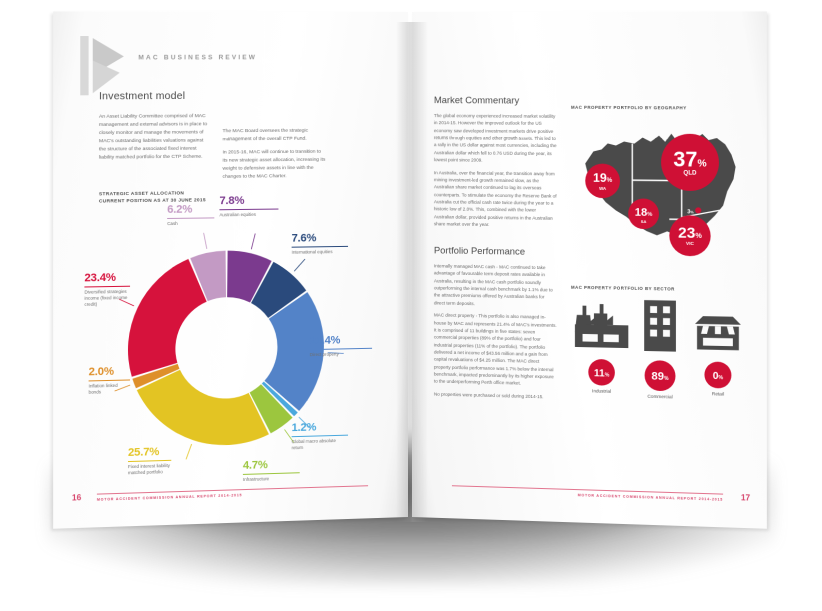  Describe the element at coordinates (718, 333) in the screenshot. I see `shop-icon` at that location.